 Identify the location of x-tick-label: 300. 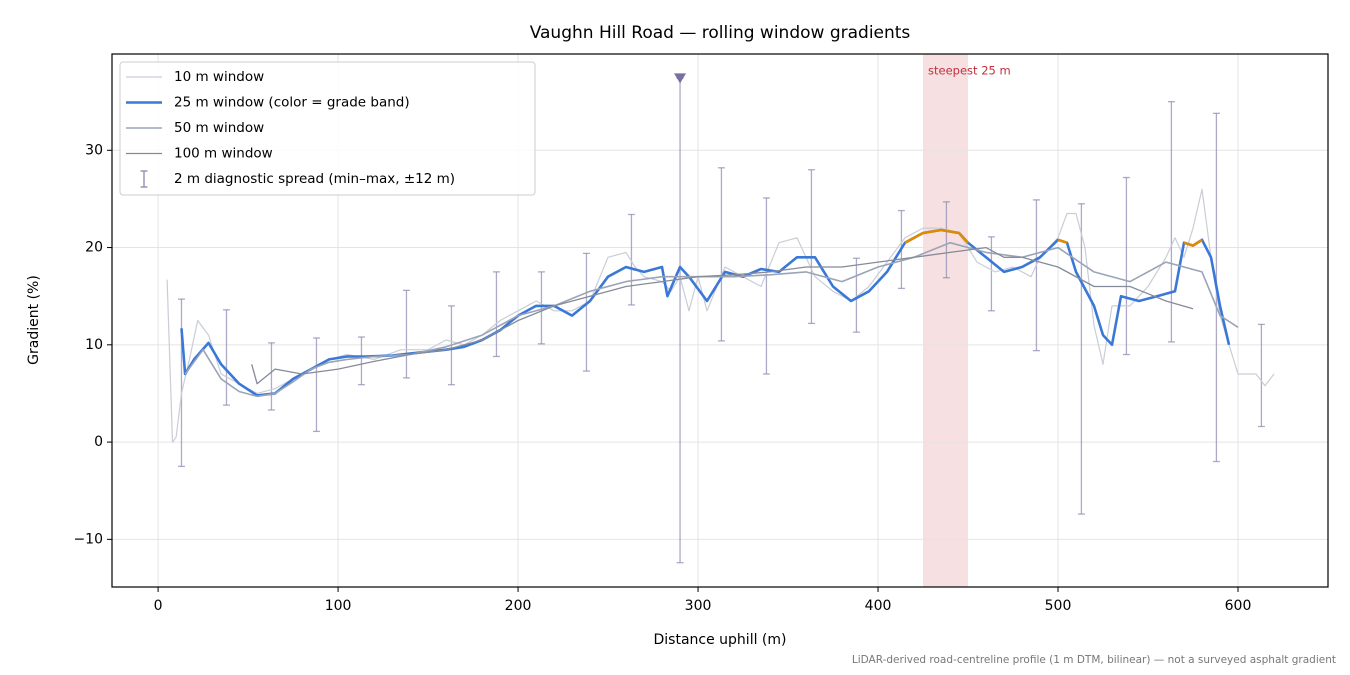
(698, 606).